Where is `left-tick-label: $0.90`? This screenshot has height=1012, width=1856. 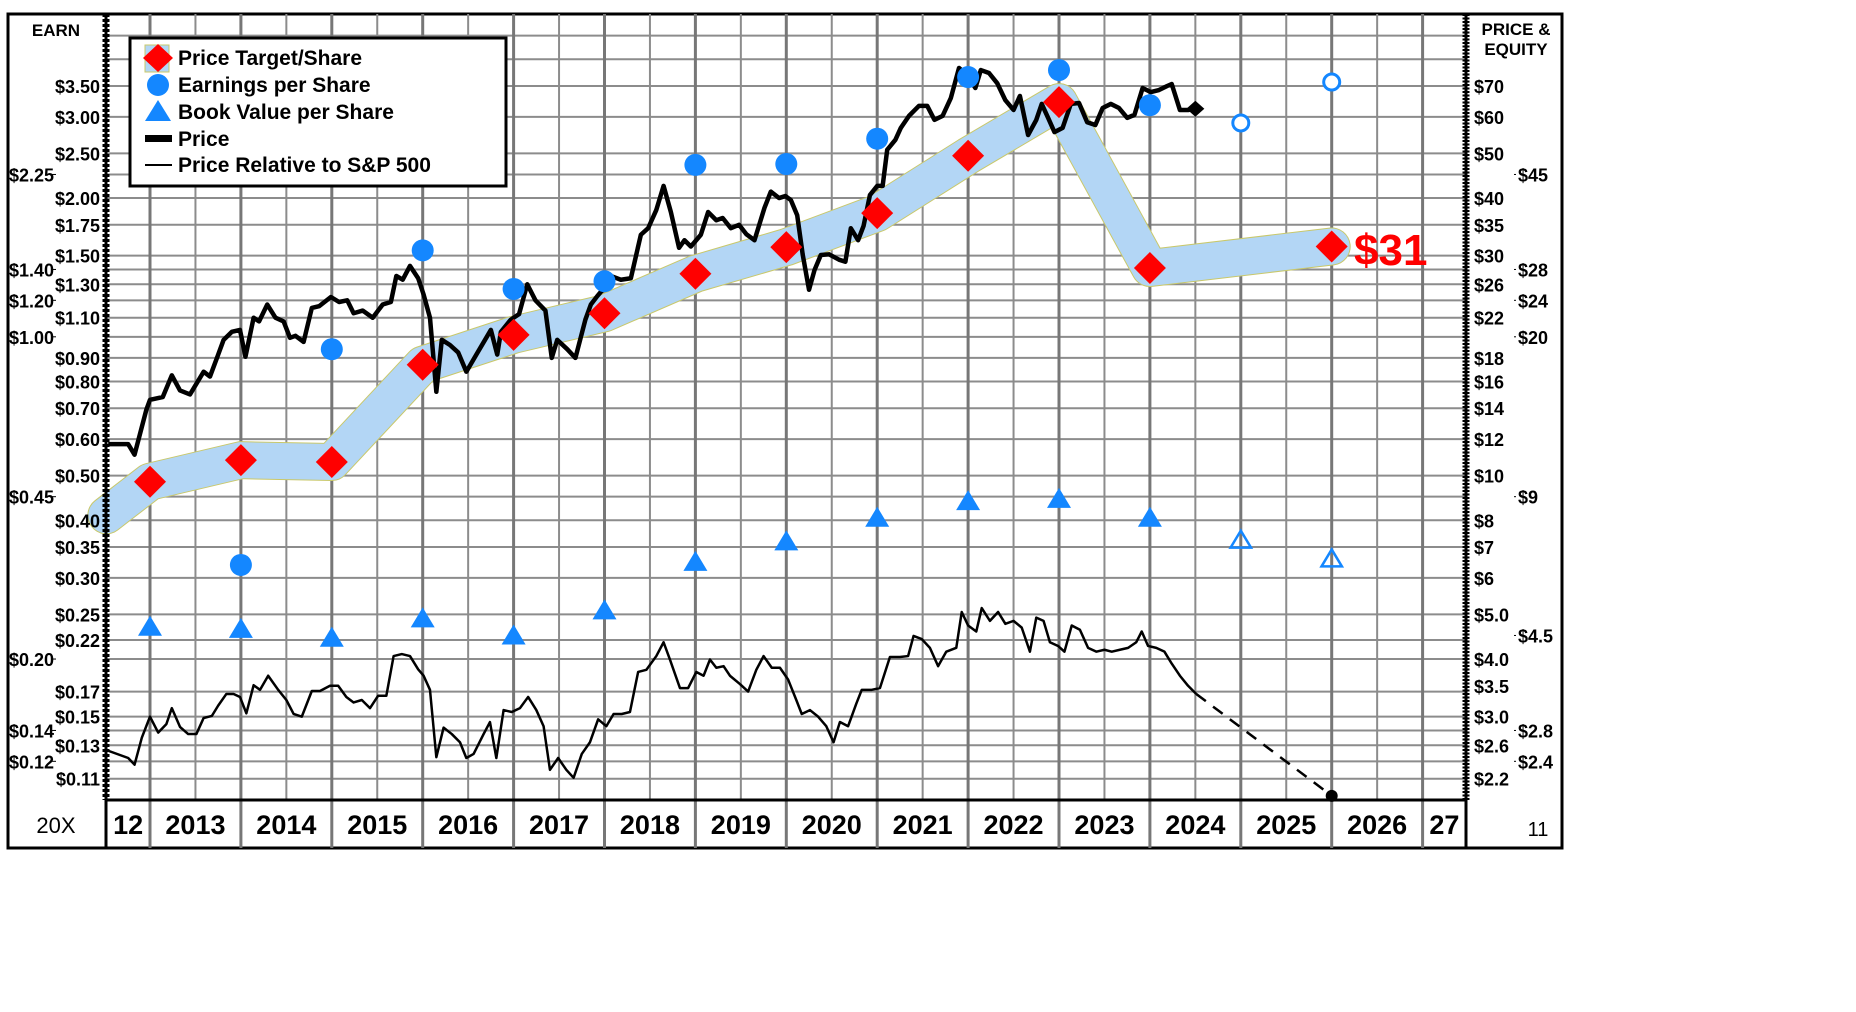
left-tick-label: $0.90 is located at coordinates (77, 359).